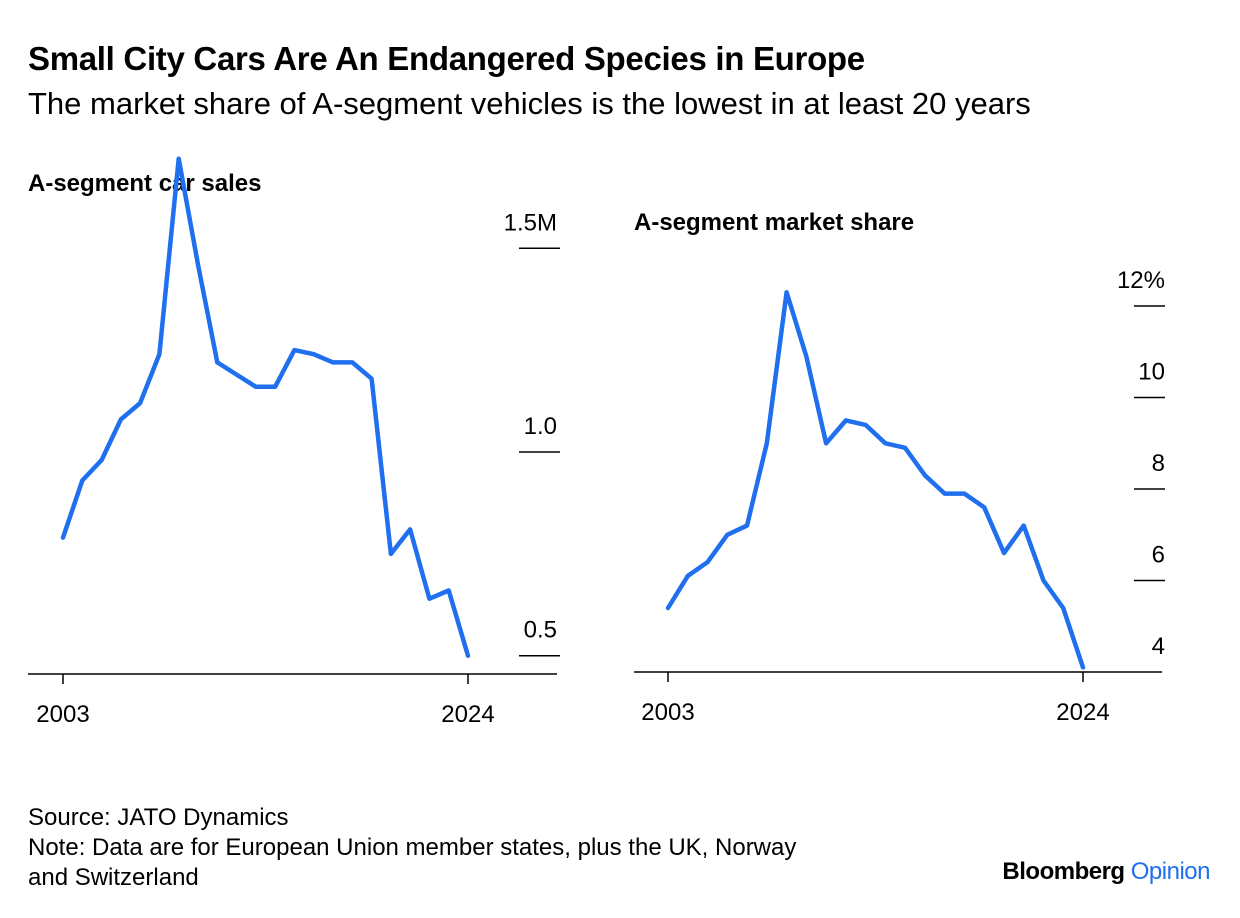  What do you see at coordinates (1158, 463) in the screenshot?
I see `share-y-tick-label-2: 8` at bounding box center [1158, 463].